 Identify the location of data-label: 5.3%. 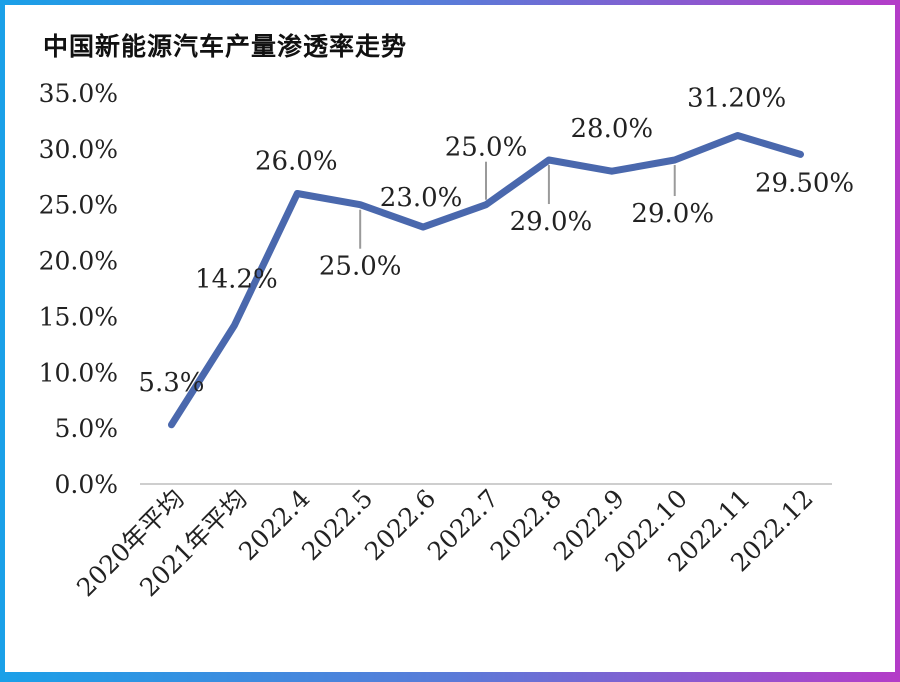
(171, 383).